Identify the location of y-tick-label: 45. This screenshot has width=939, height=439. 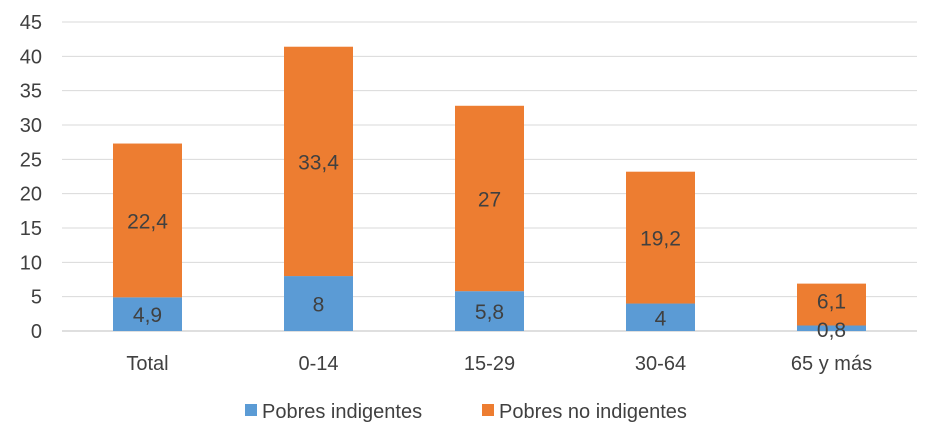
(31, 23).